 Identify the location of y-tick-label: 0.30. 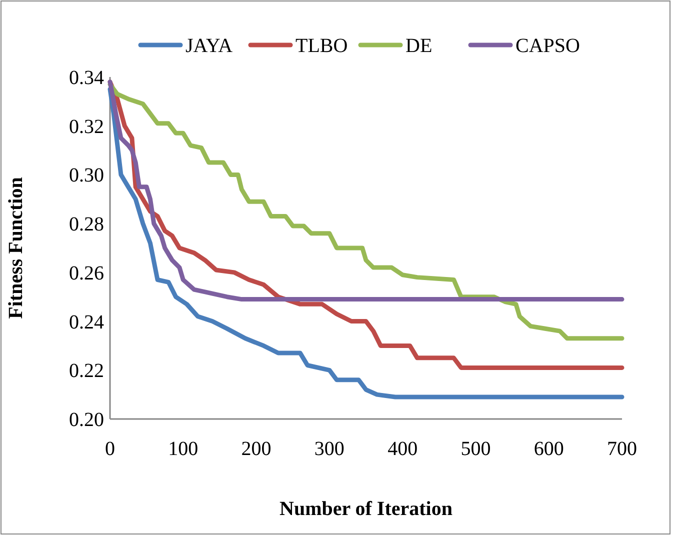
(86, 175).